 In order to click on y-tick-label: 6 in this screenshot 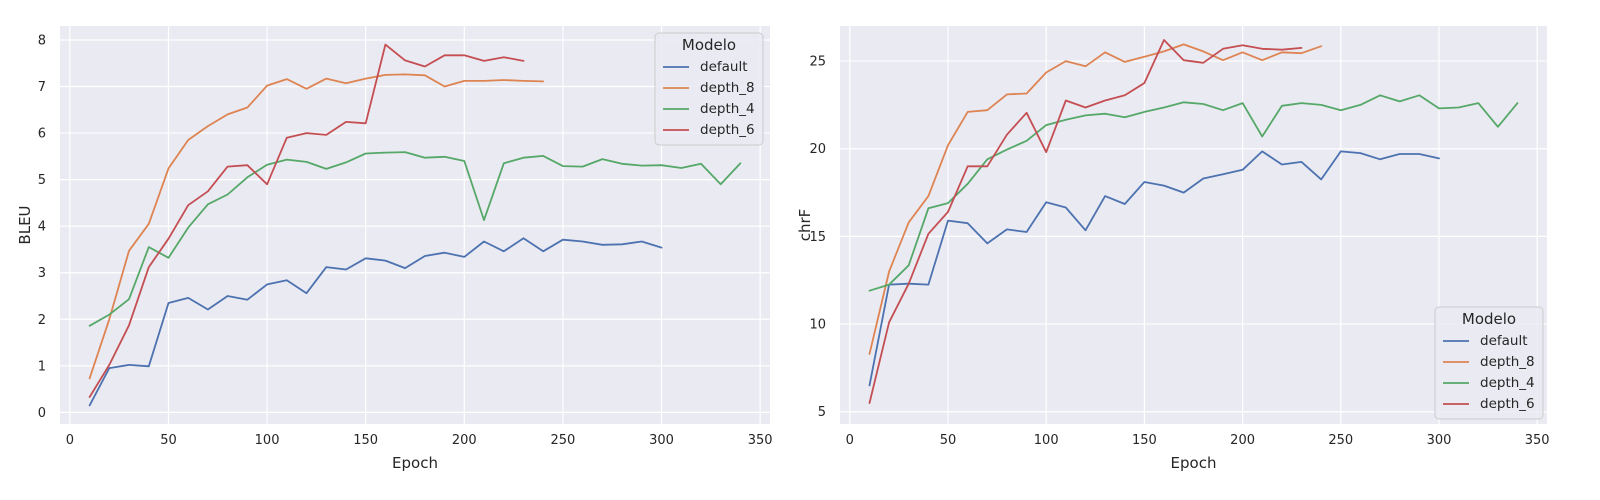, I will do `click(42, 134)`.